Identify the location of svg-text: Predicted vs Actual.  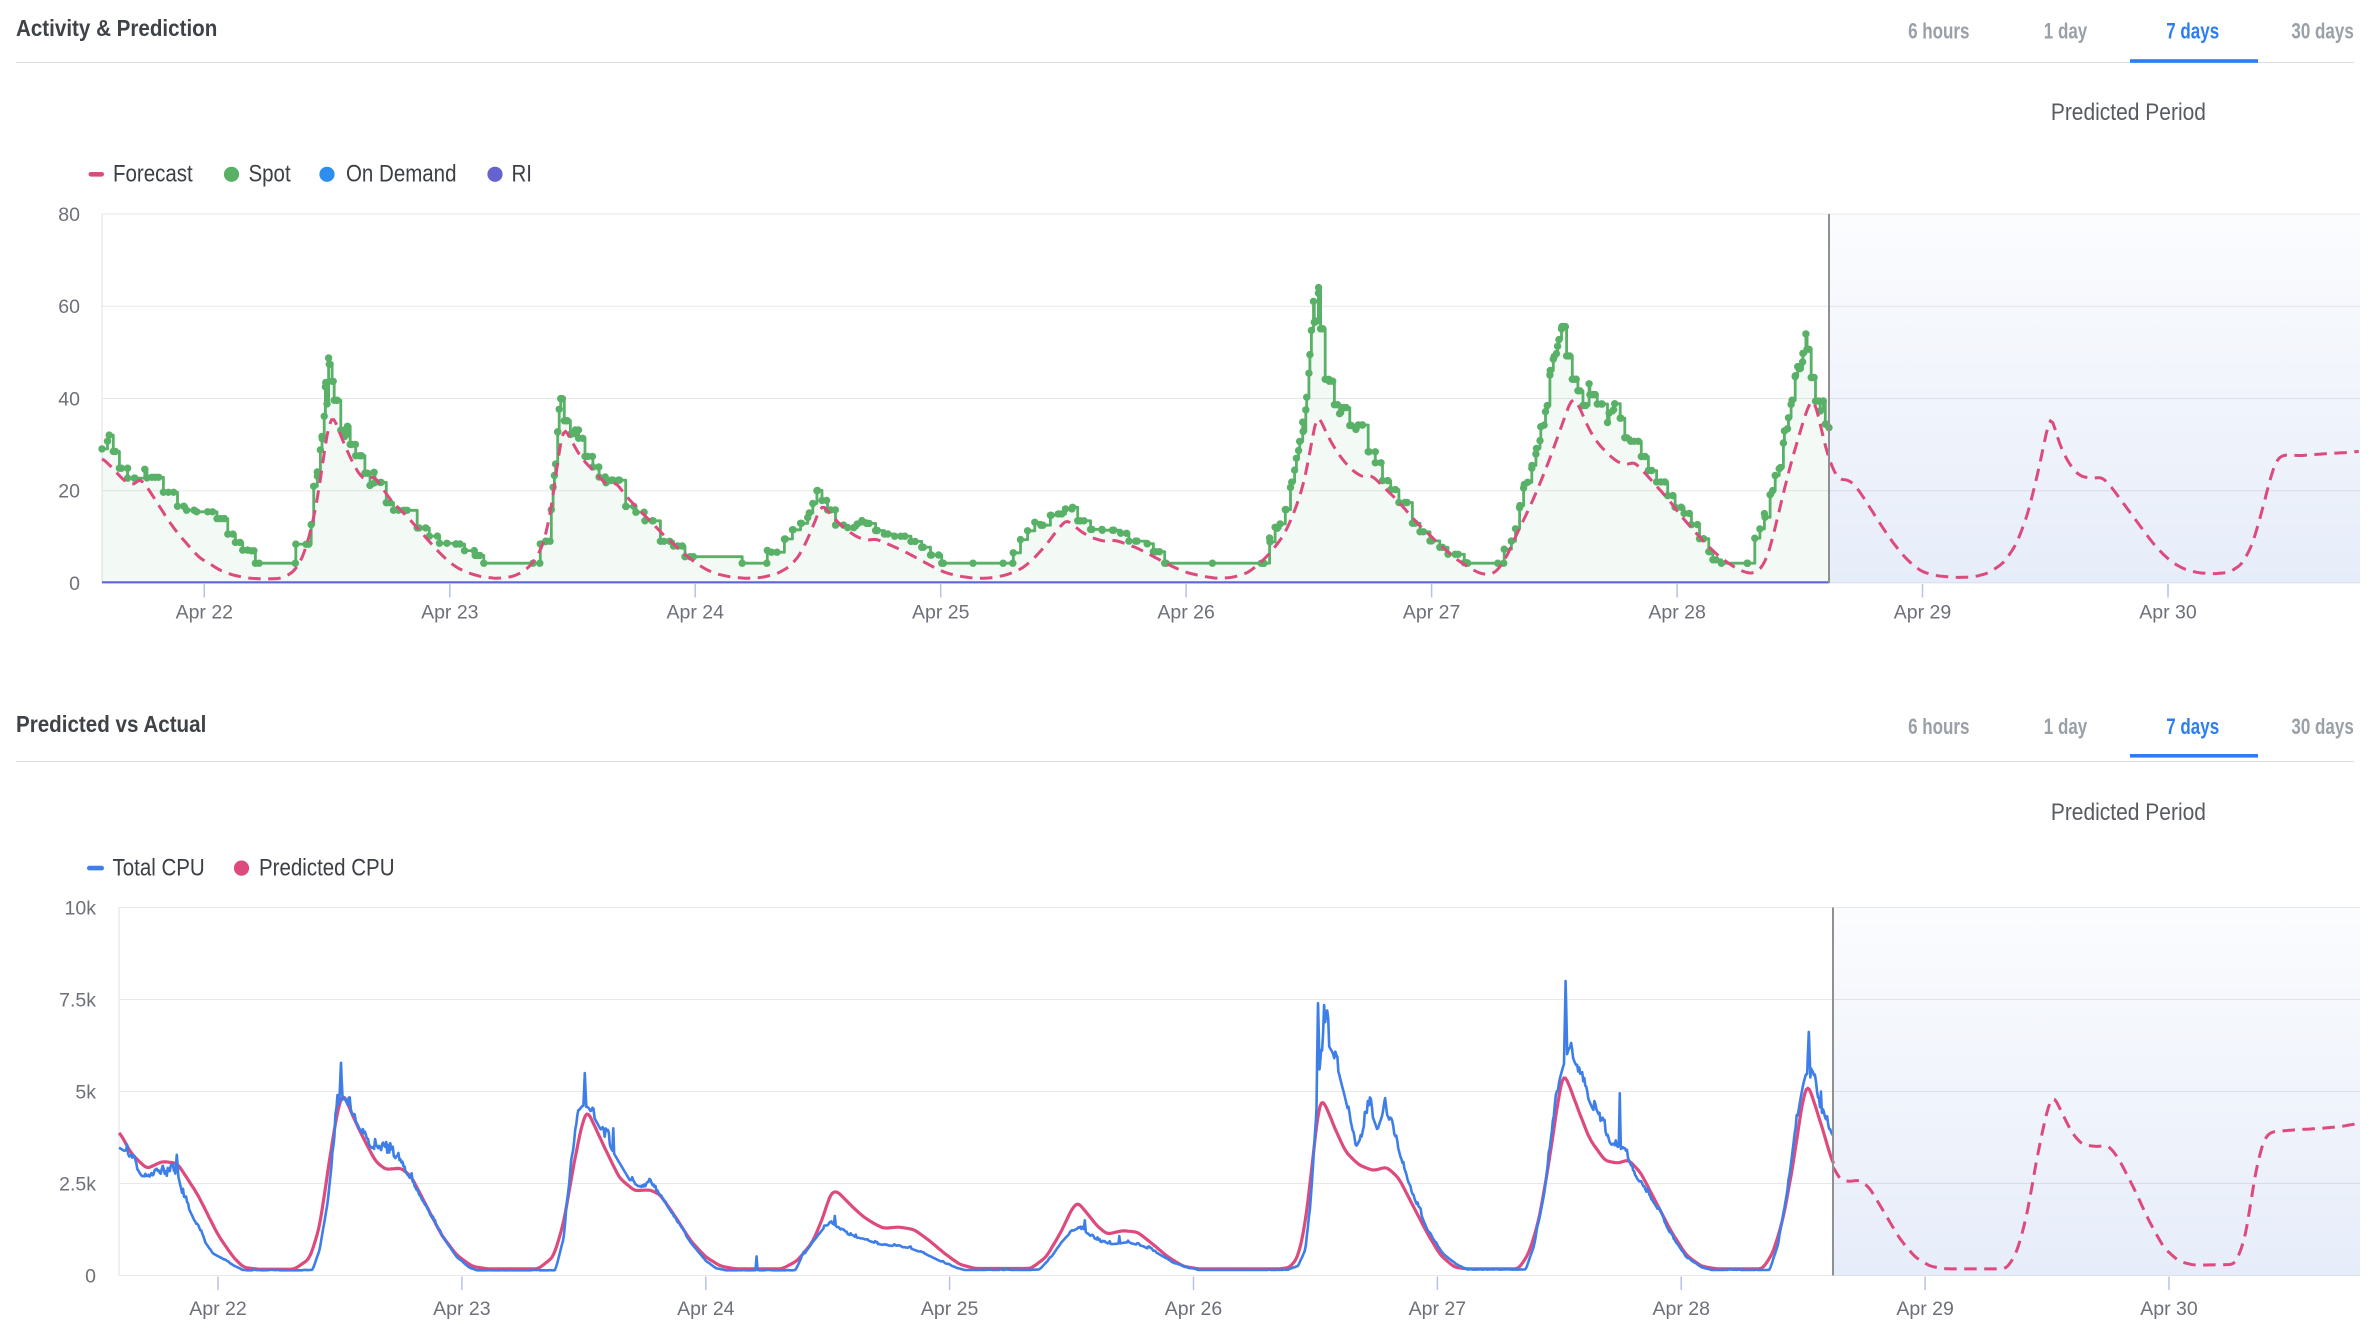
(111, 724).